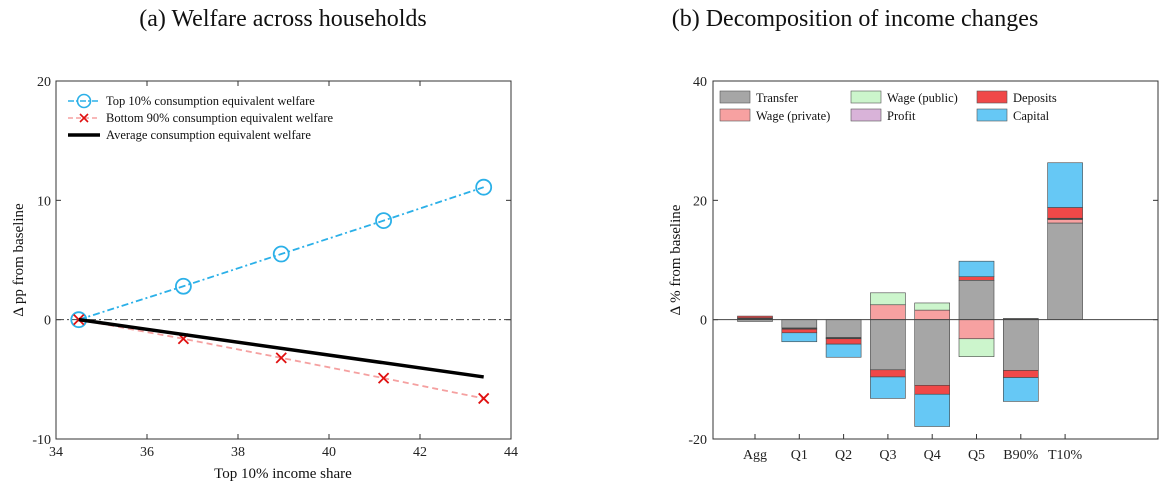 This screenshot has width=1160, height=488. I want to click on legend-top10-marker, so click(84, 101).